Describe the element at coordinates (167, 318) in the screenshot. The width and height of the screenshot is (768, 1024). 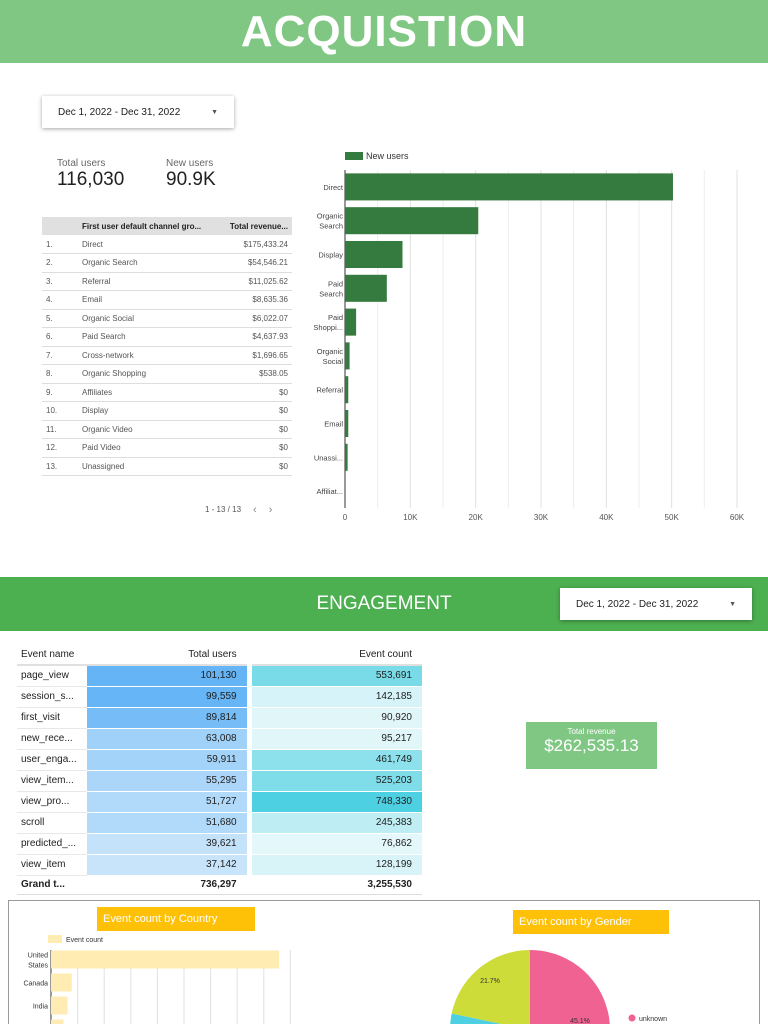
I see `table-row: 5. Organic Social $6,022.07` at that location.